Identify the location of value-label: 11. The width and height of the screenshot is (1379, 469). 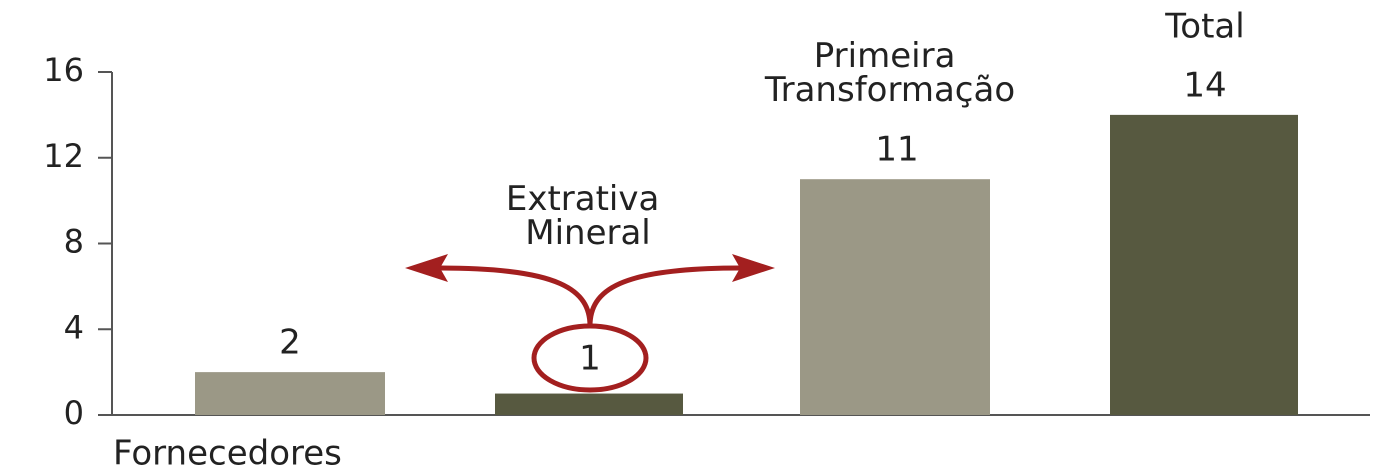
(896, 150).